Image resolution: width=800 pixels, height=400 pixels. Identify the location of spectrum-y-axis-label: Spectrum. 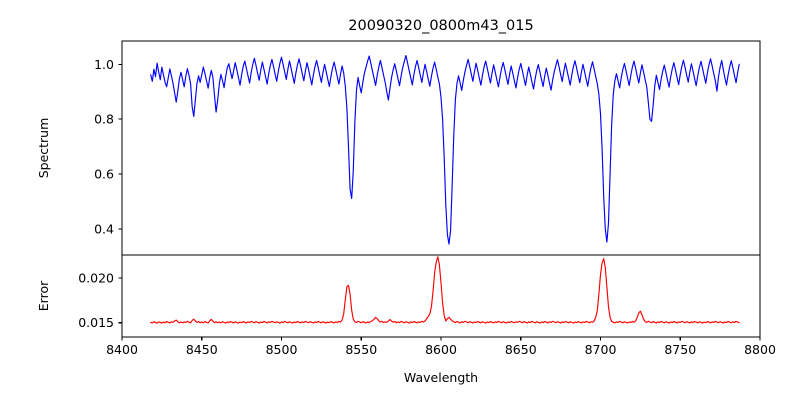
(43, 148).